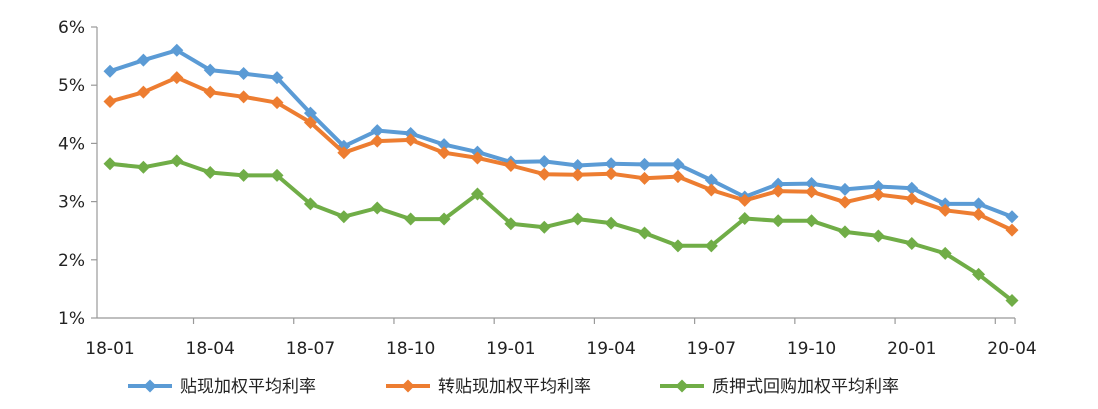 Image resolution: width=1098 pixels, height=409 pixels. Describe the element at coordinates (71, 203) in the screenshot. I see `y-tick-label: 3%` at that location.